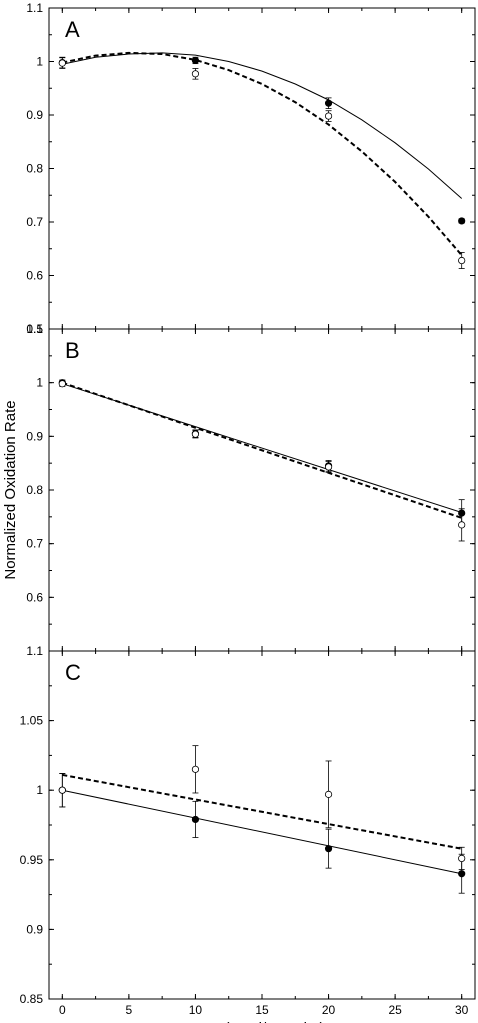  I want to click on y-tick-label: 0.95, so click(32, 860).